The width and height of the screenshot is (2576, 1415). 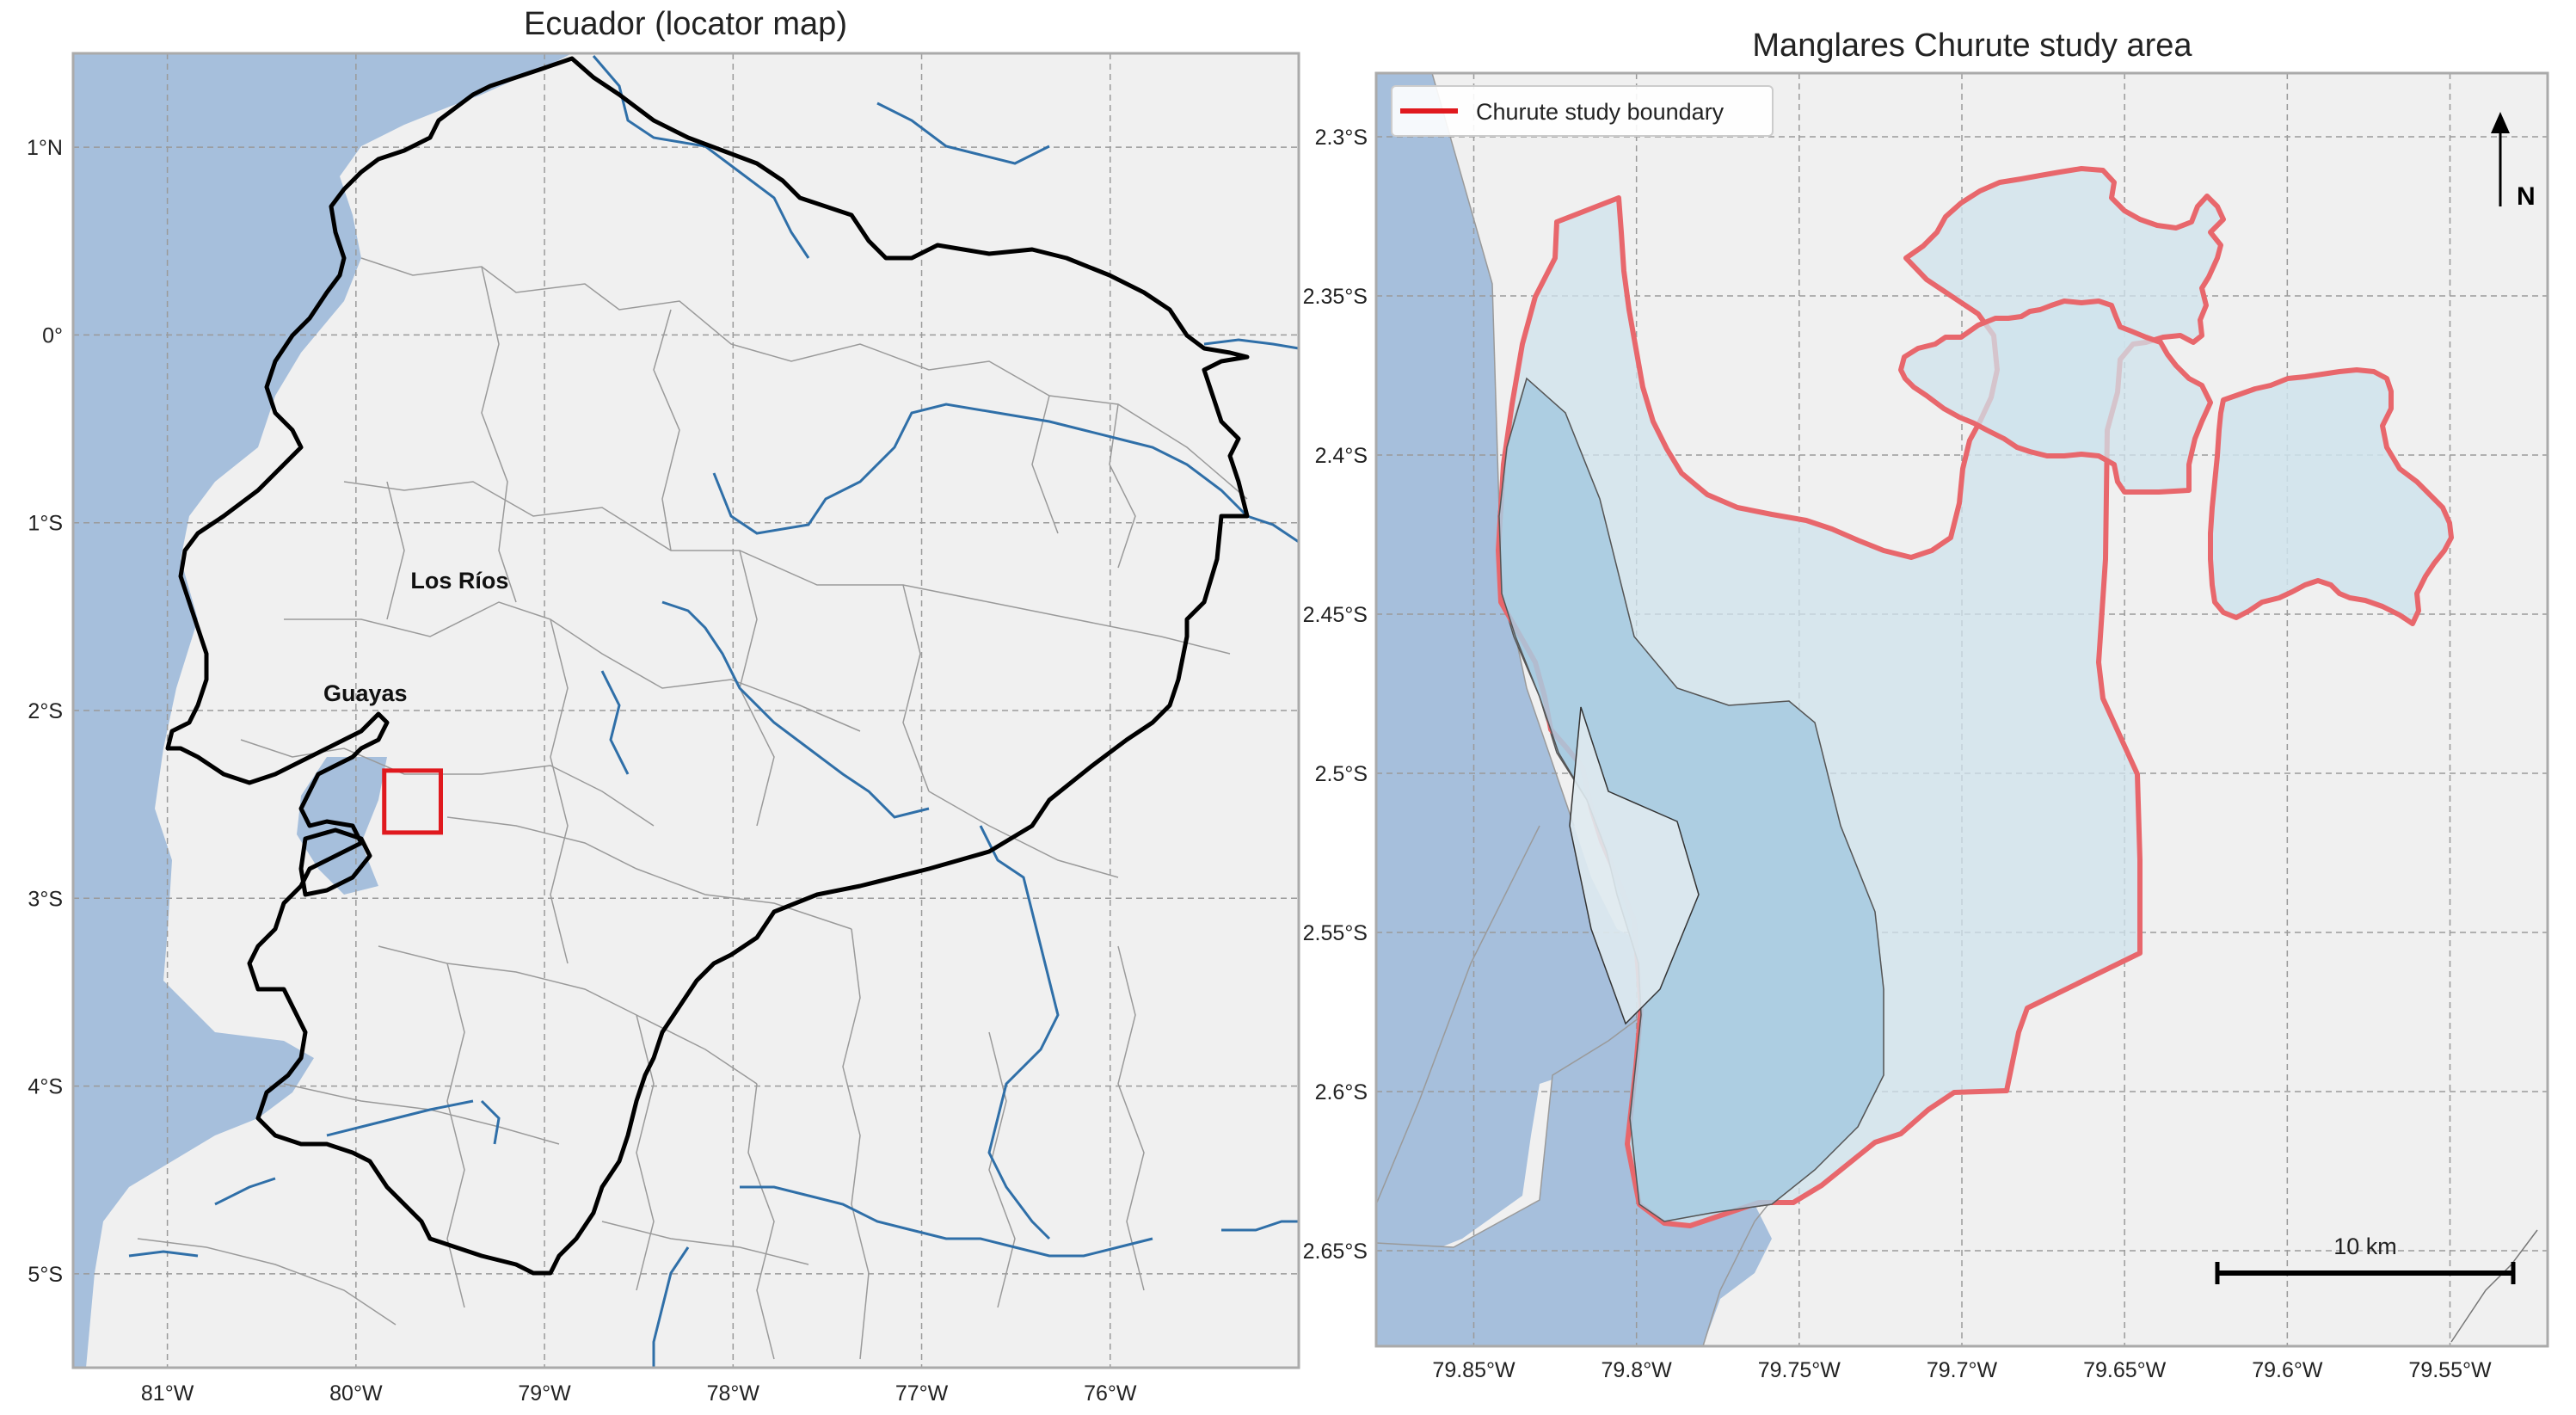 I want to click on study-x-tick-label: 79.7°W, so click(x=1962, y=1370).